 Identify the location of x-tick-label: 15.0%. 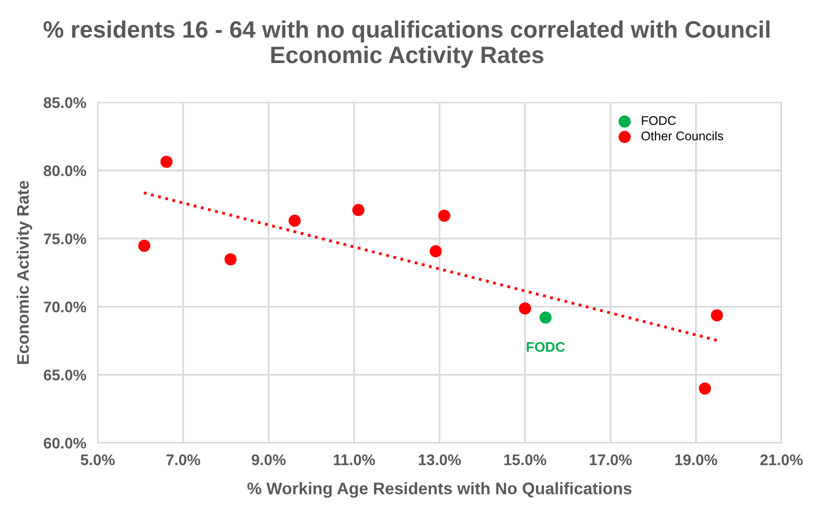
(525, 460).